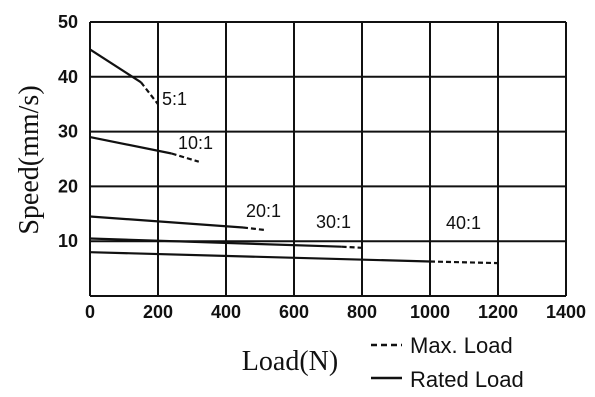  Describe the element at coordinates (174, 99) in the screenshot. I see `series-label-5:1: 5:1` at that location.